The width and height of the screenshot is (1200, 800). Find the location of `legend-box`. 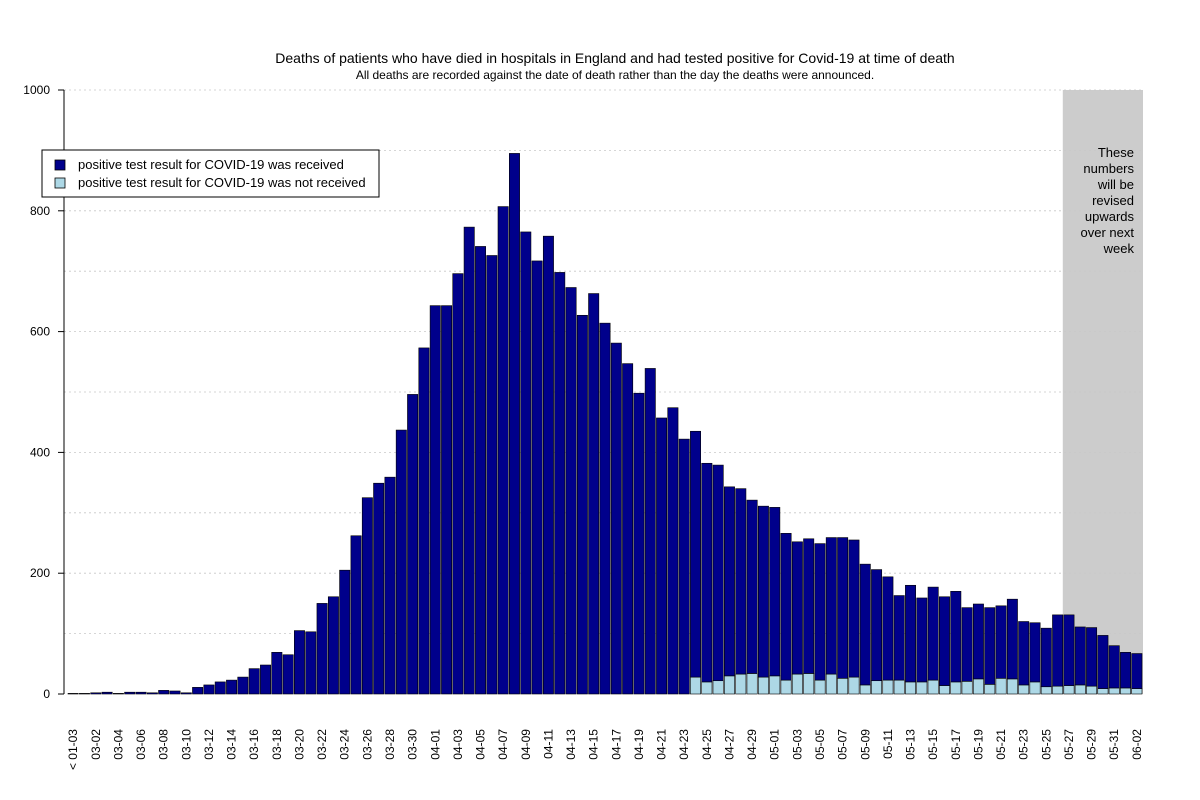

legend-box is located at coordinates (210, 173).